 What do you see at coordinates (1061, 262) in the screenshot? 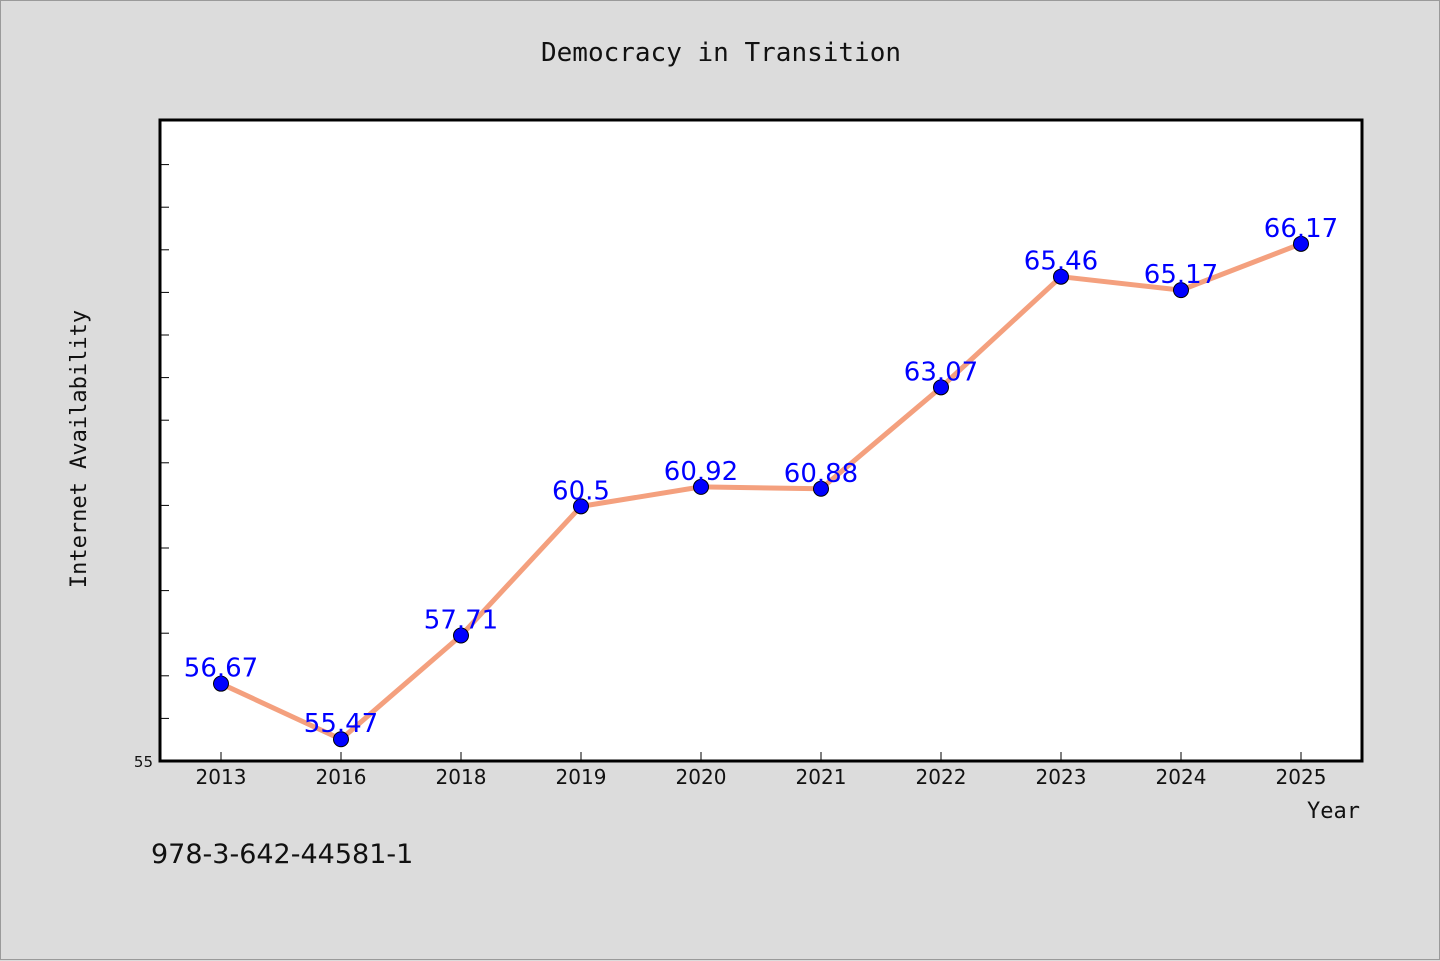
I see `data-label: 65.46` at bounding box center [1061, 262].